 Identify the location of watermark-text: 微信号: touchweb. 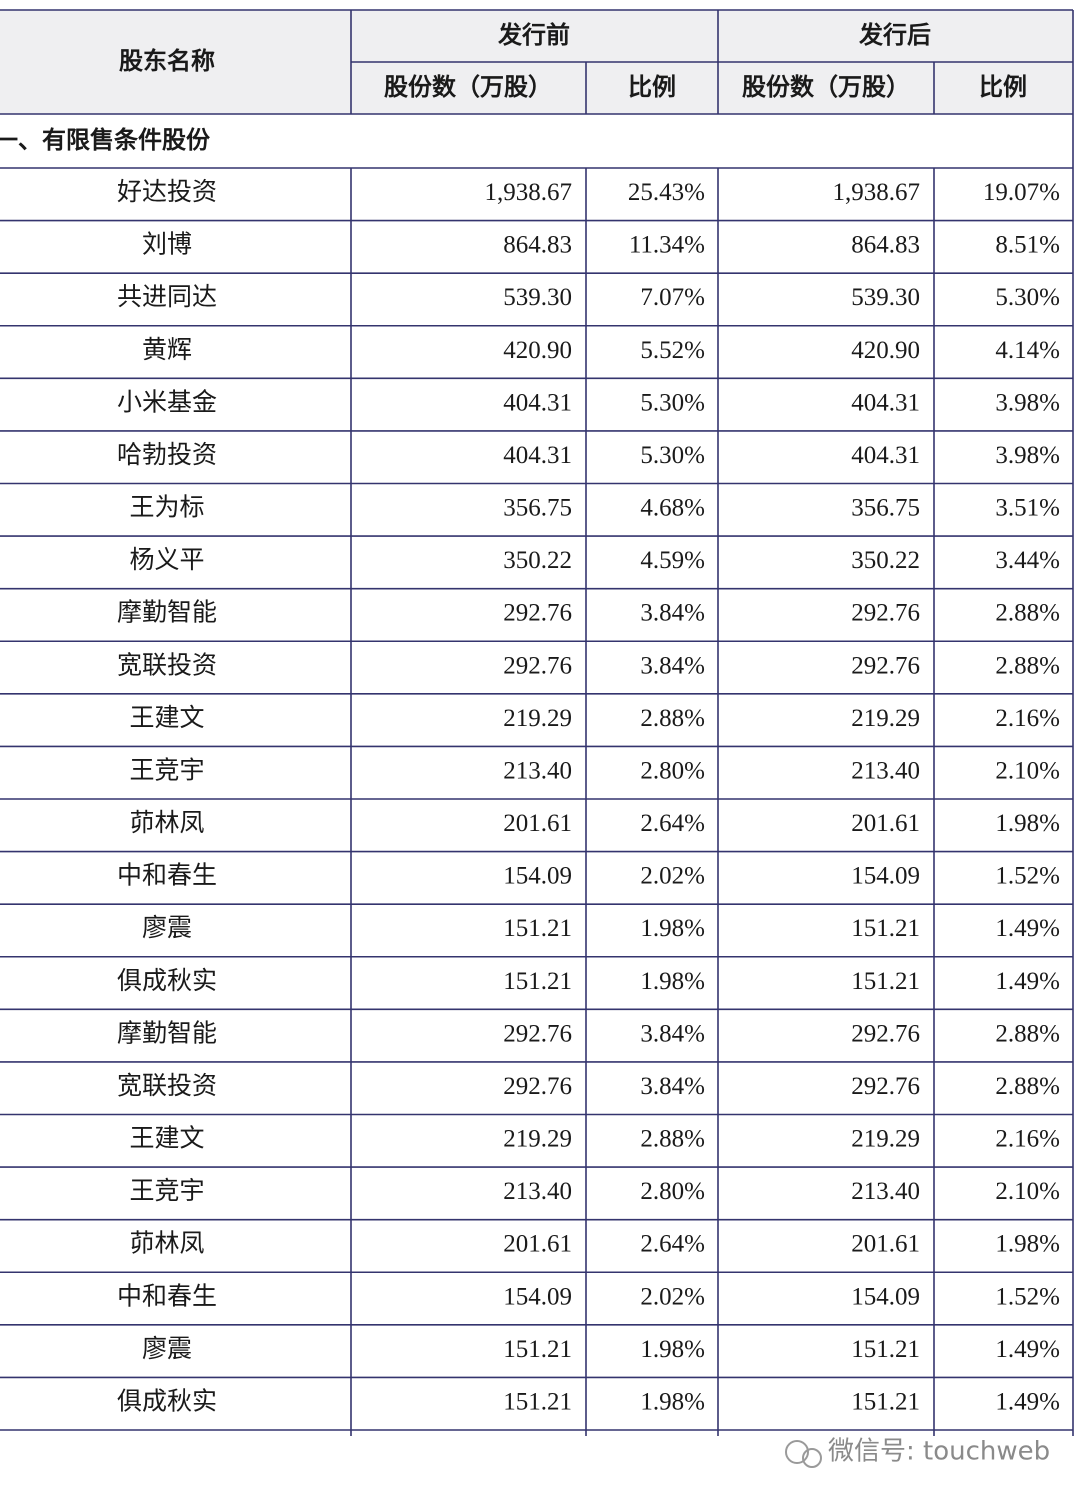
(939, 1452).